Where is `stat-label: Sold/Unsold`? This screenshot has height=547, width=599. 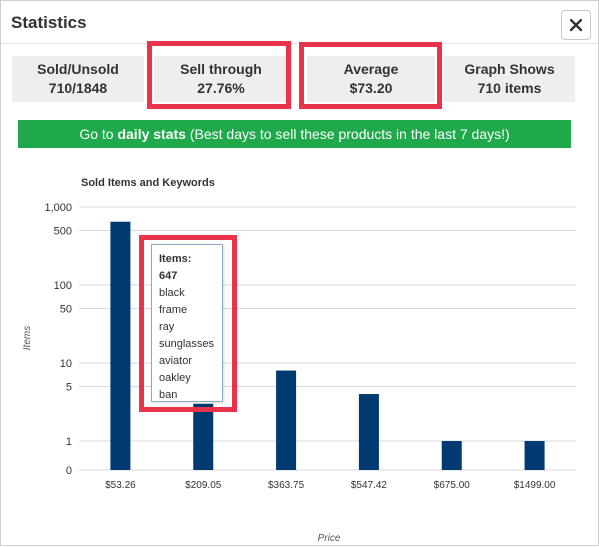 stat-label: Sold/Unsold is located at coordinates (78, 69).